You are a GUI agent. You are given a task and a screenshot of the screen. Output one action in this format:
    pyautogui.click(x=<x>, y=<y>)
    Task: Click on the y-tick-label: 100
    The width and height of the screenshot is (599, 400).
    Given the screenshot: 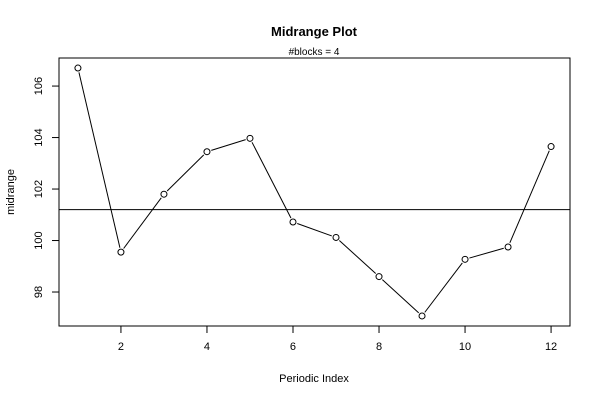 What is the action you would take?
    pyautogui.click(x=39, y=240)
    